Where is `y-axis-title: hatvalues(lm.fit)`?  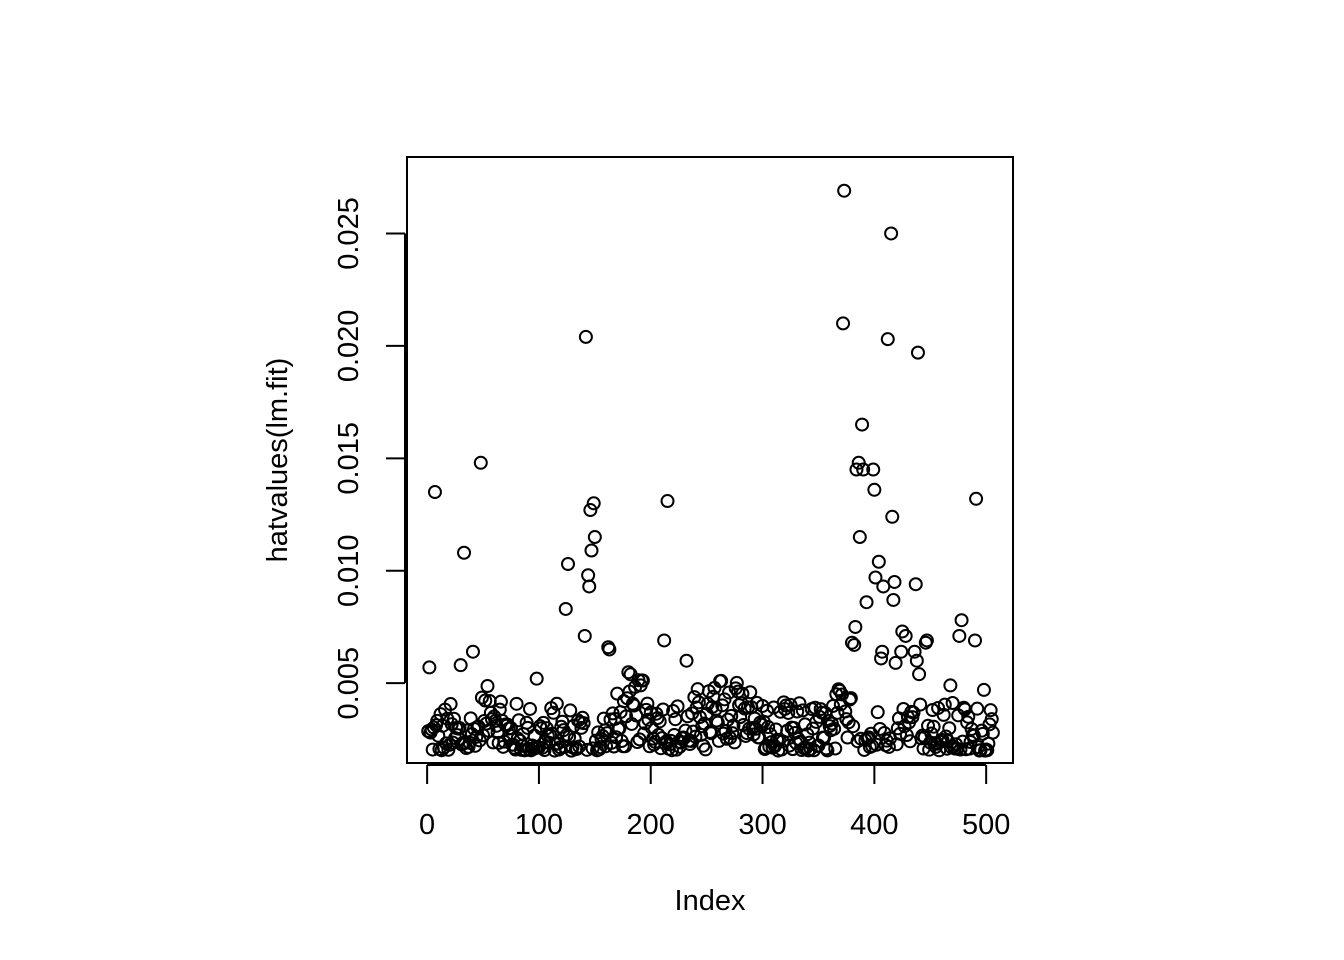 y-axis-title: hatvalues(lm.fit) is located at coordinates (278, 460).